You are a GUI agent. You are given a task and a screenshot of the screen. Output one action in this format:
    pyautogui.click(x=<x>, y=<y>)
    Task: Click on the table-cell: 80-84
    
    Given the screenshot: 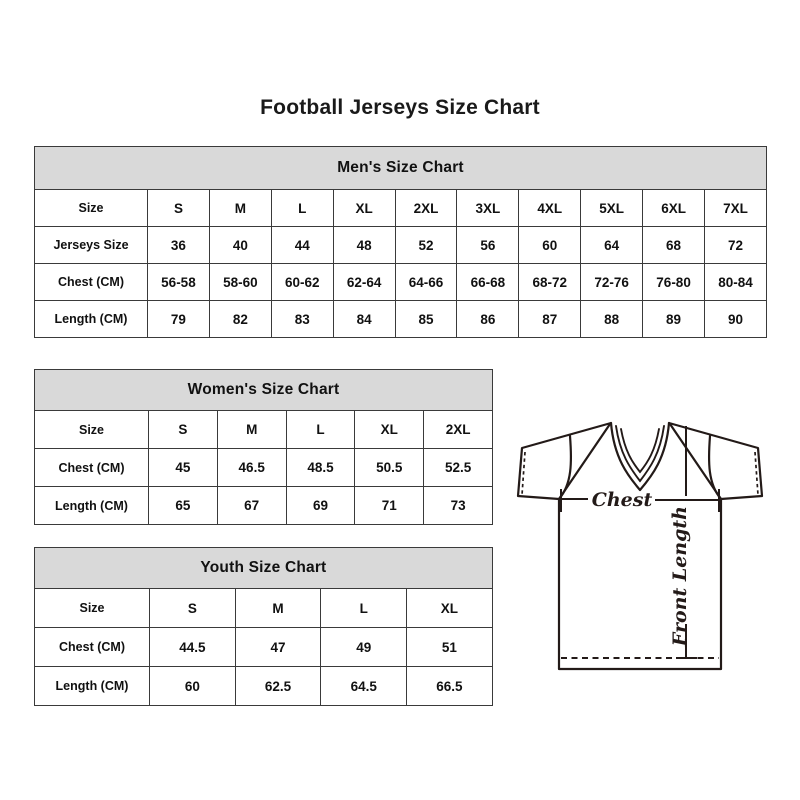 What is the action you would take?
    pyautogui.click(x=735, y=282)
    